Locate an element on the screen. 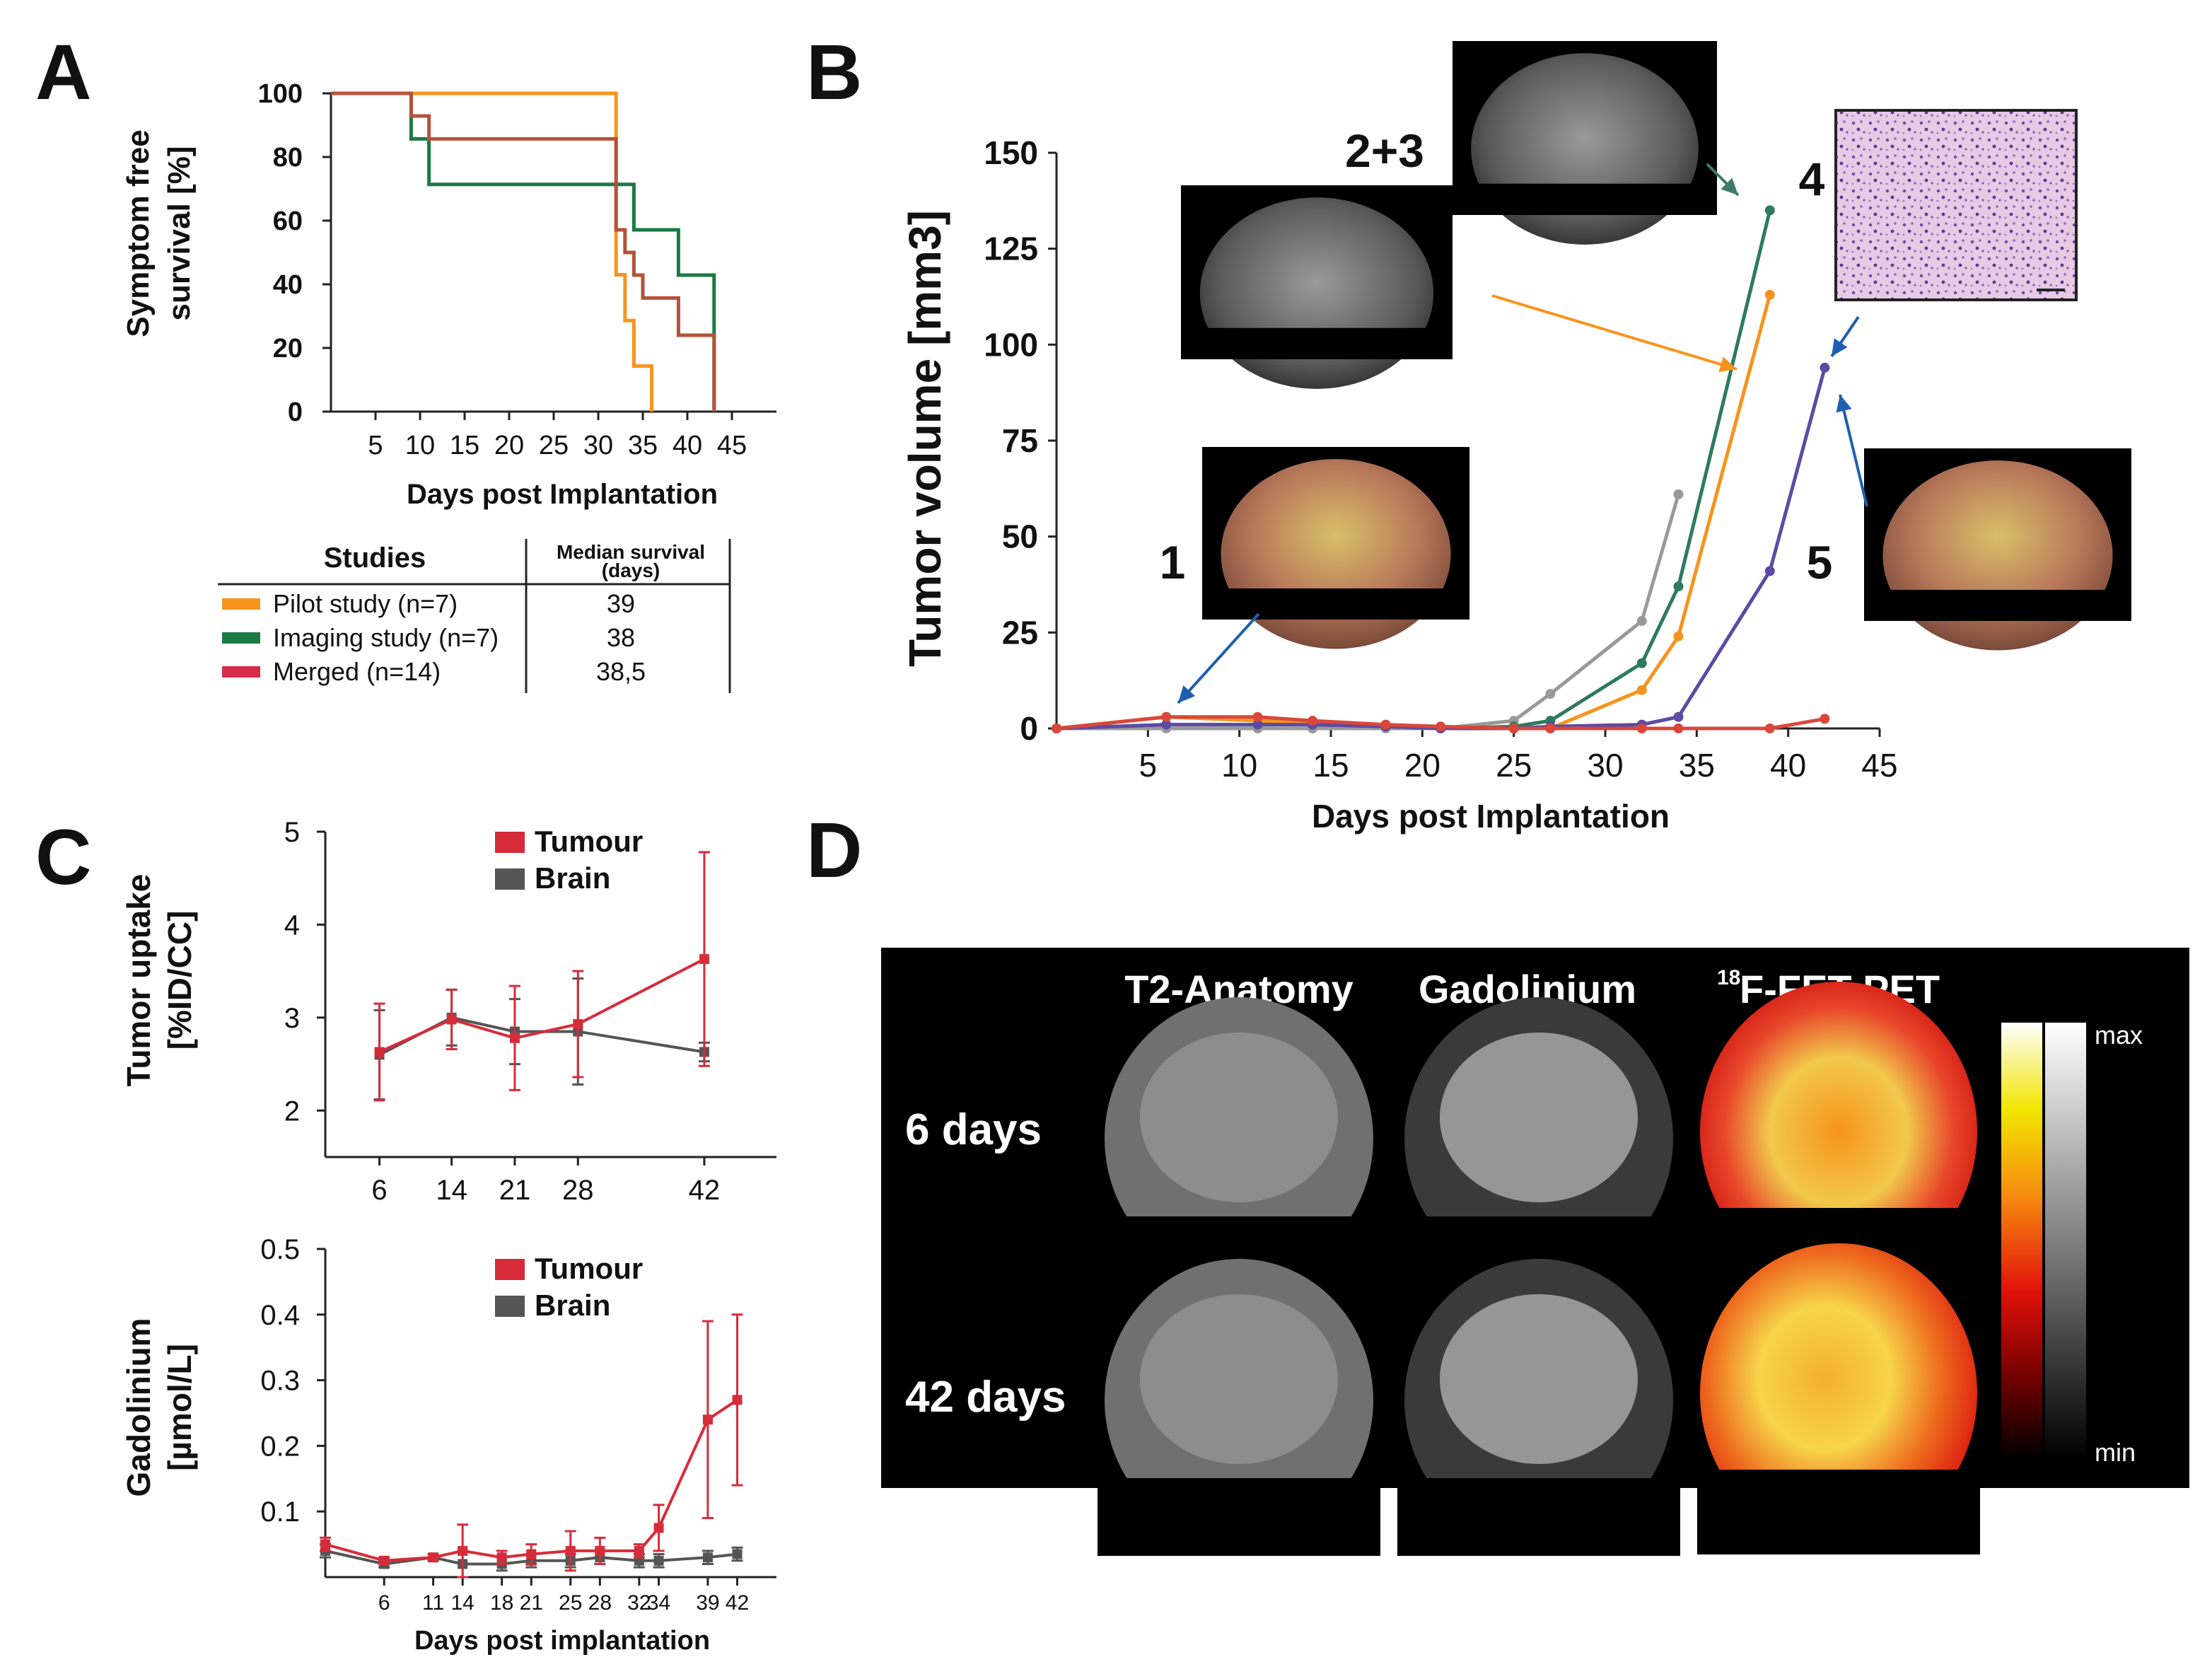 Image resolution: width=2212 pixels, height=1674 pixels. x-tick-label: 14 is located at coordinates (451, 1191).